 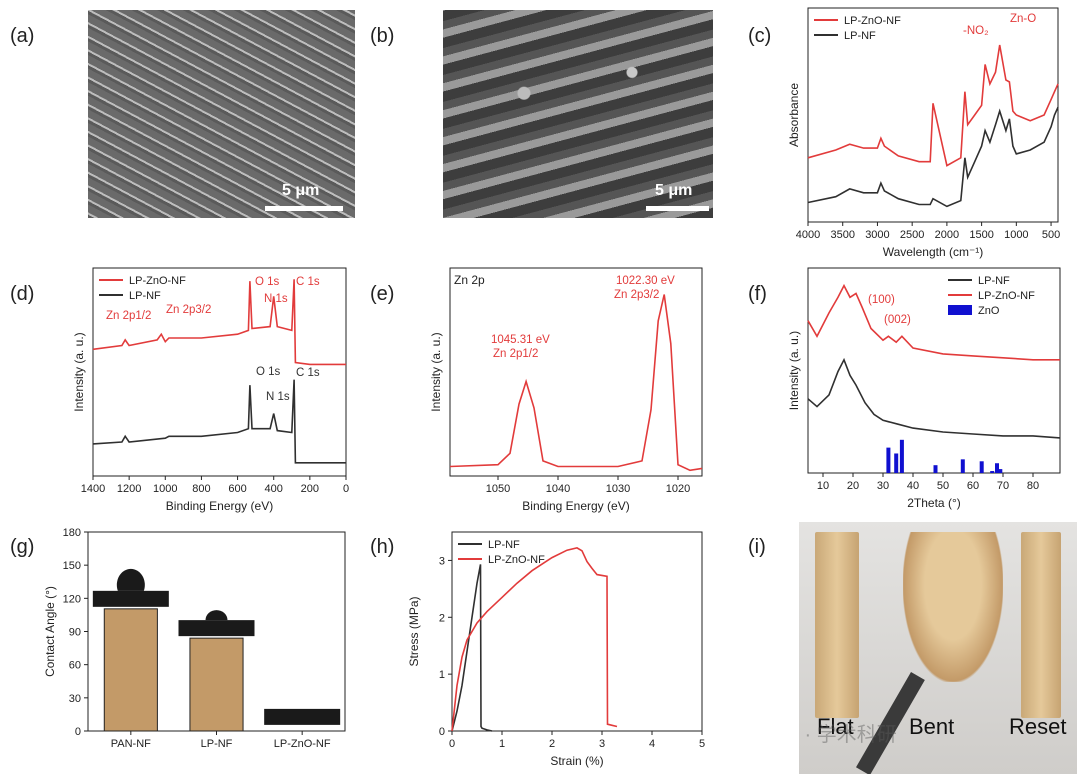 I want to click on panel-label-a: (a), so click(x=22, y=36).